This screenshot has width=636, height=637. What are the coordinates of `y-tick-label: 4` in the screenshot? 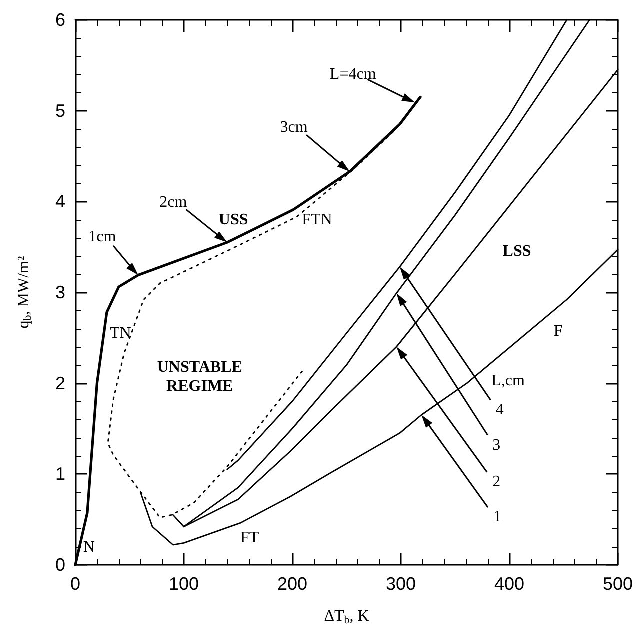 It's located at (60, 202).